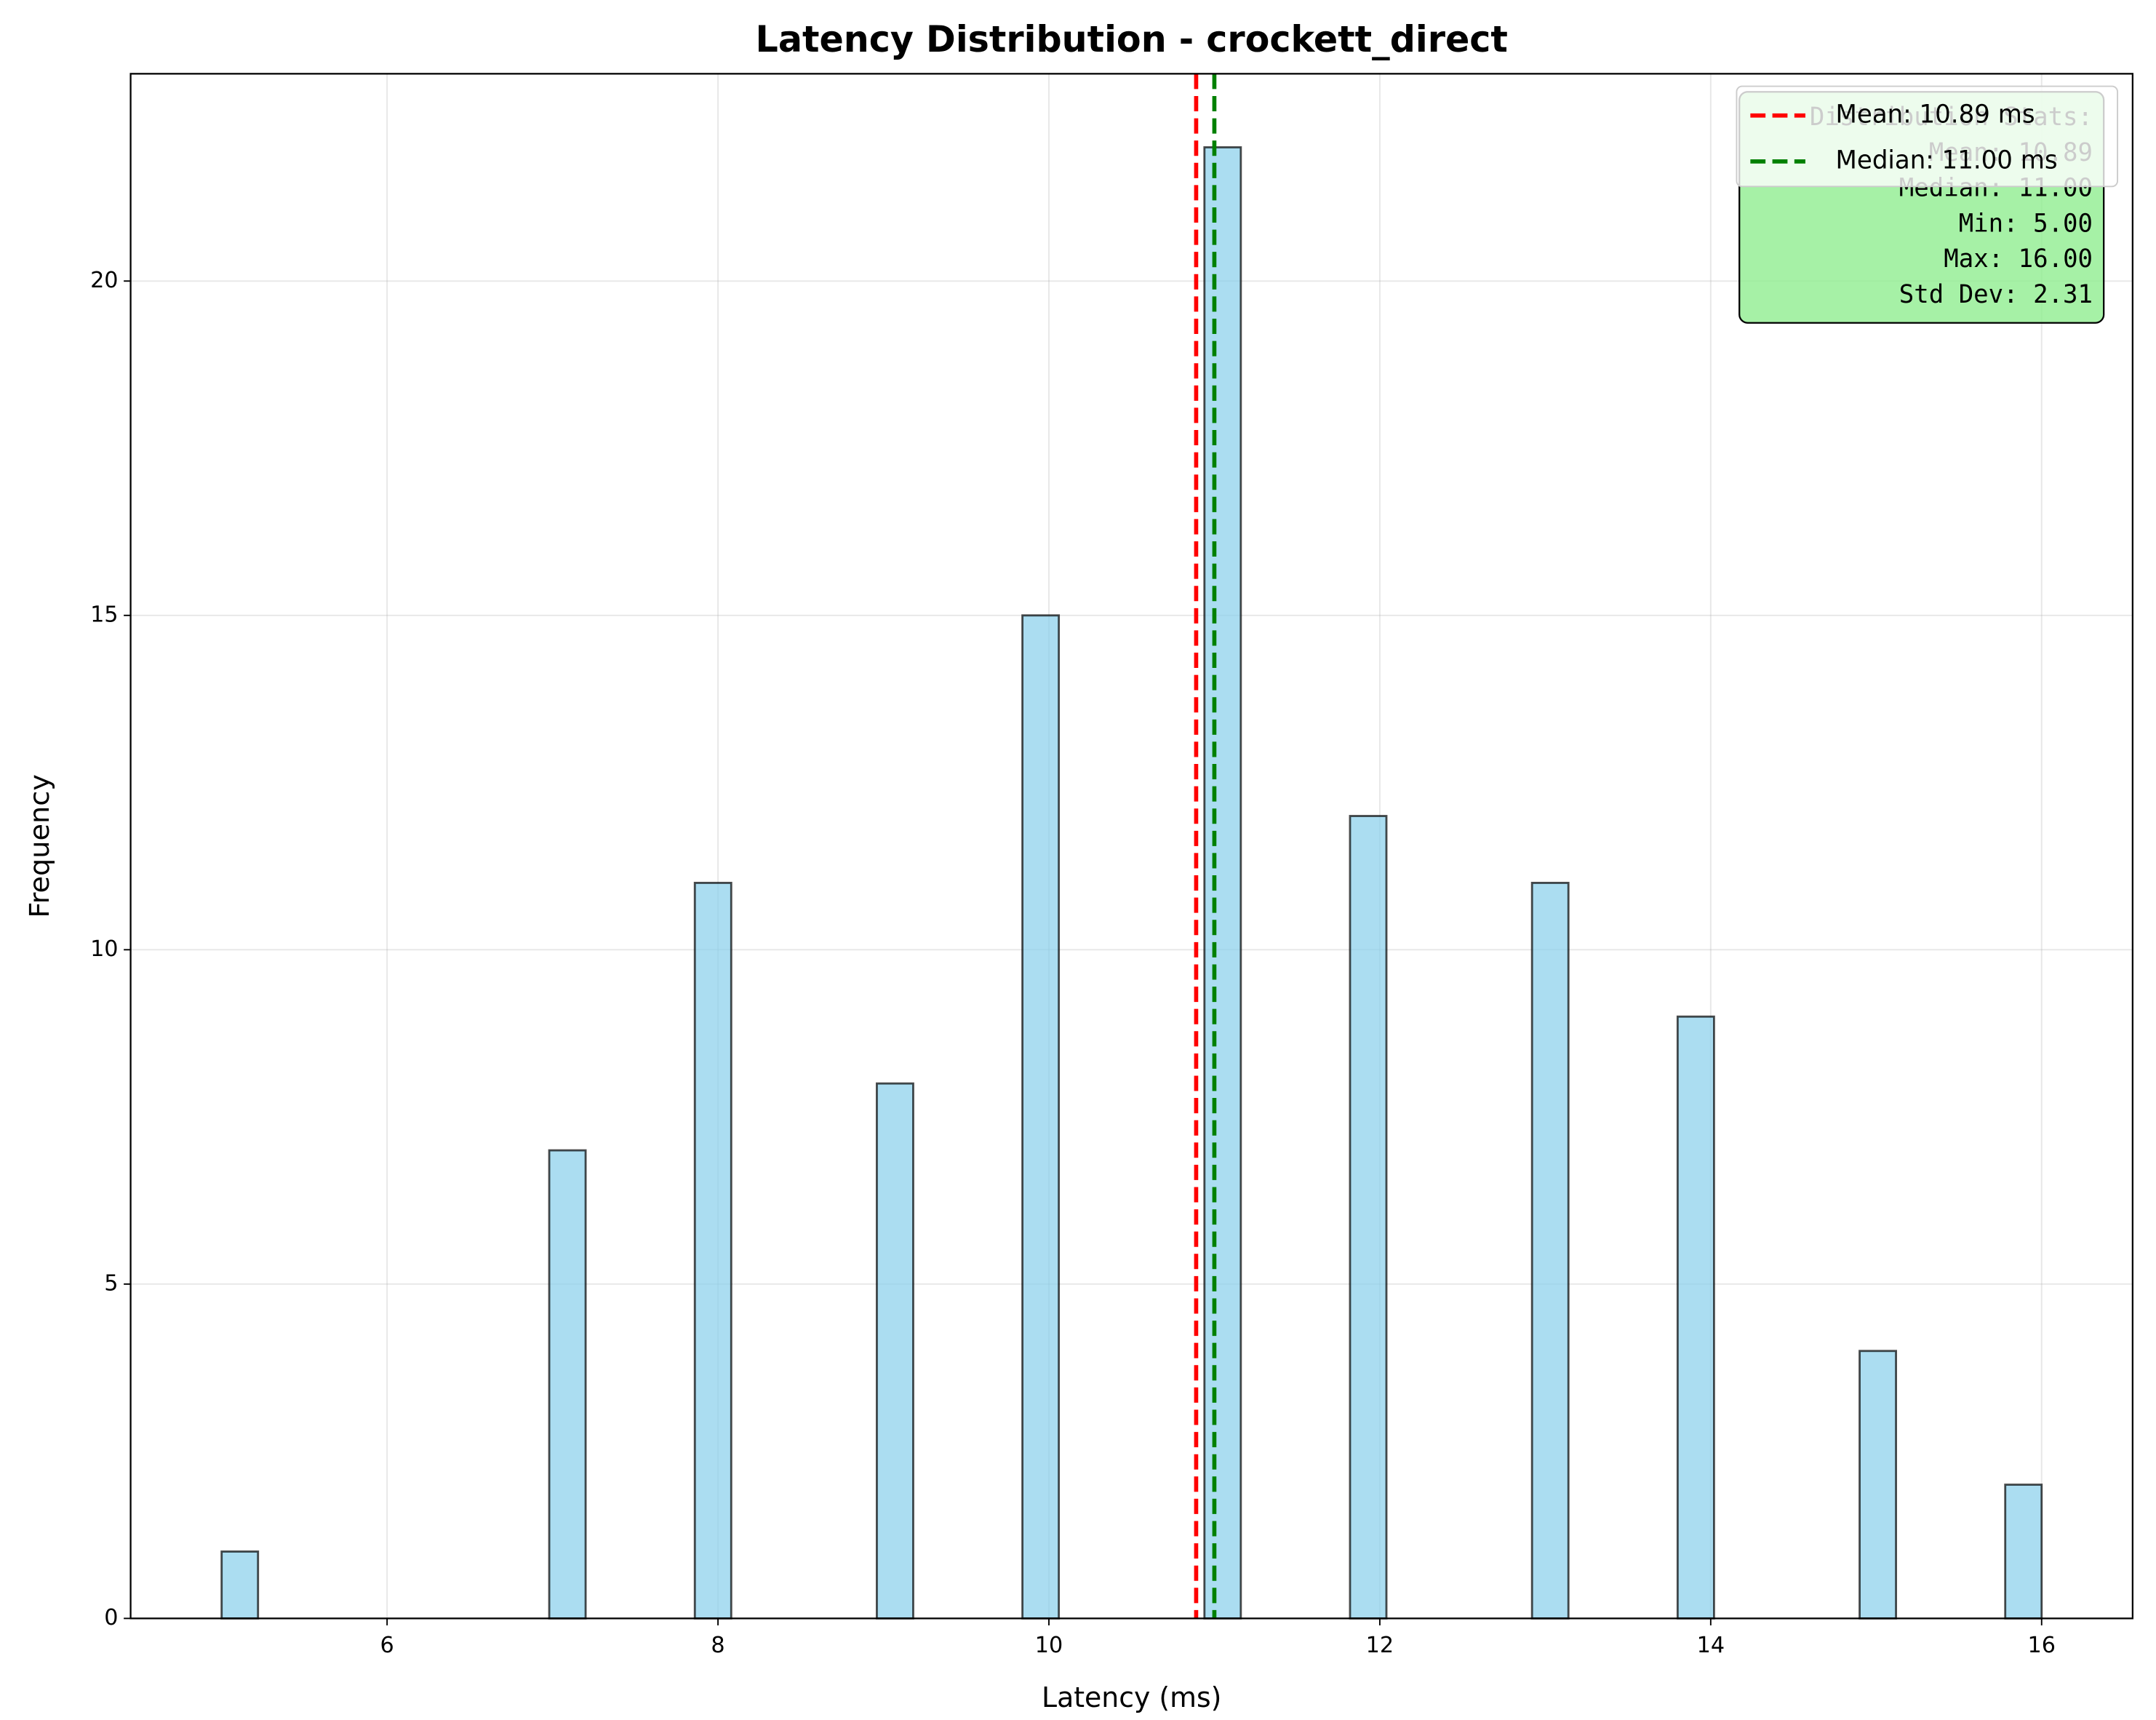 The width and height of the screenshot is (2156, 1720). Describe the element at coordinates (39, 846) in the screenshot. I see `y-axis-label: Frequency` at that location.